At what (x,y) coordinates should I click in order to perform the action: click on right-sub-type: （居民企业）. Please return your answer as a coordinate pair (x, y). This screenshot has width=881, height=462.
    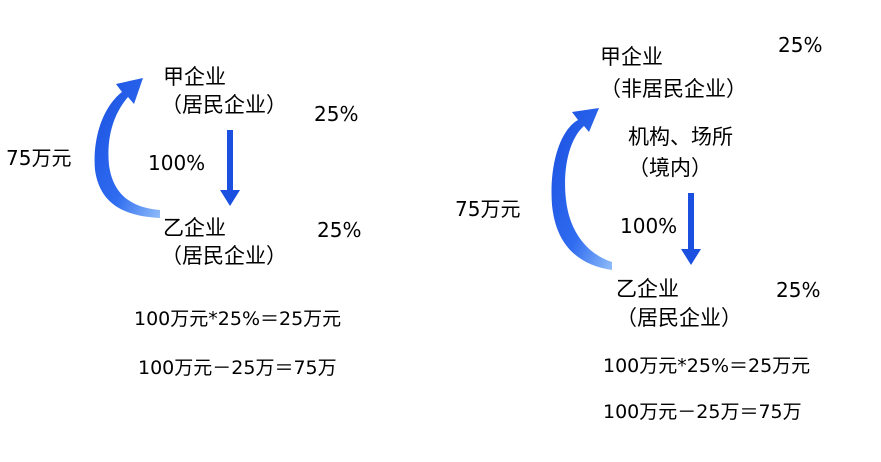
    Looking at the image, I should click on (679, 318).